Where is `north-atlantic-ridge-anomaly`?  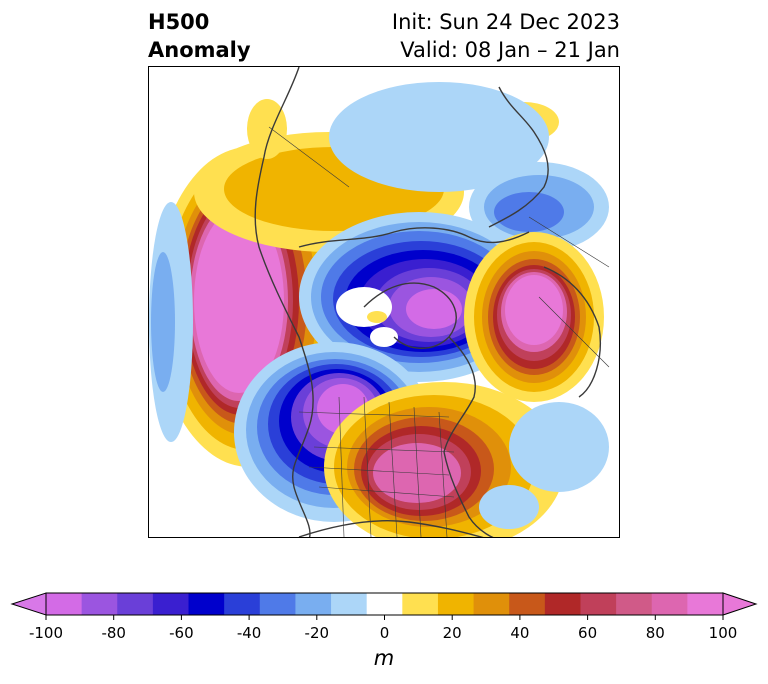 north-atlantic-ridge-anomaly is located at coordinates (534, 317).